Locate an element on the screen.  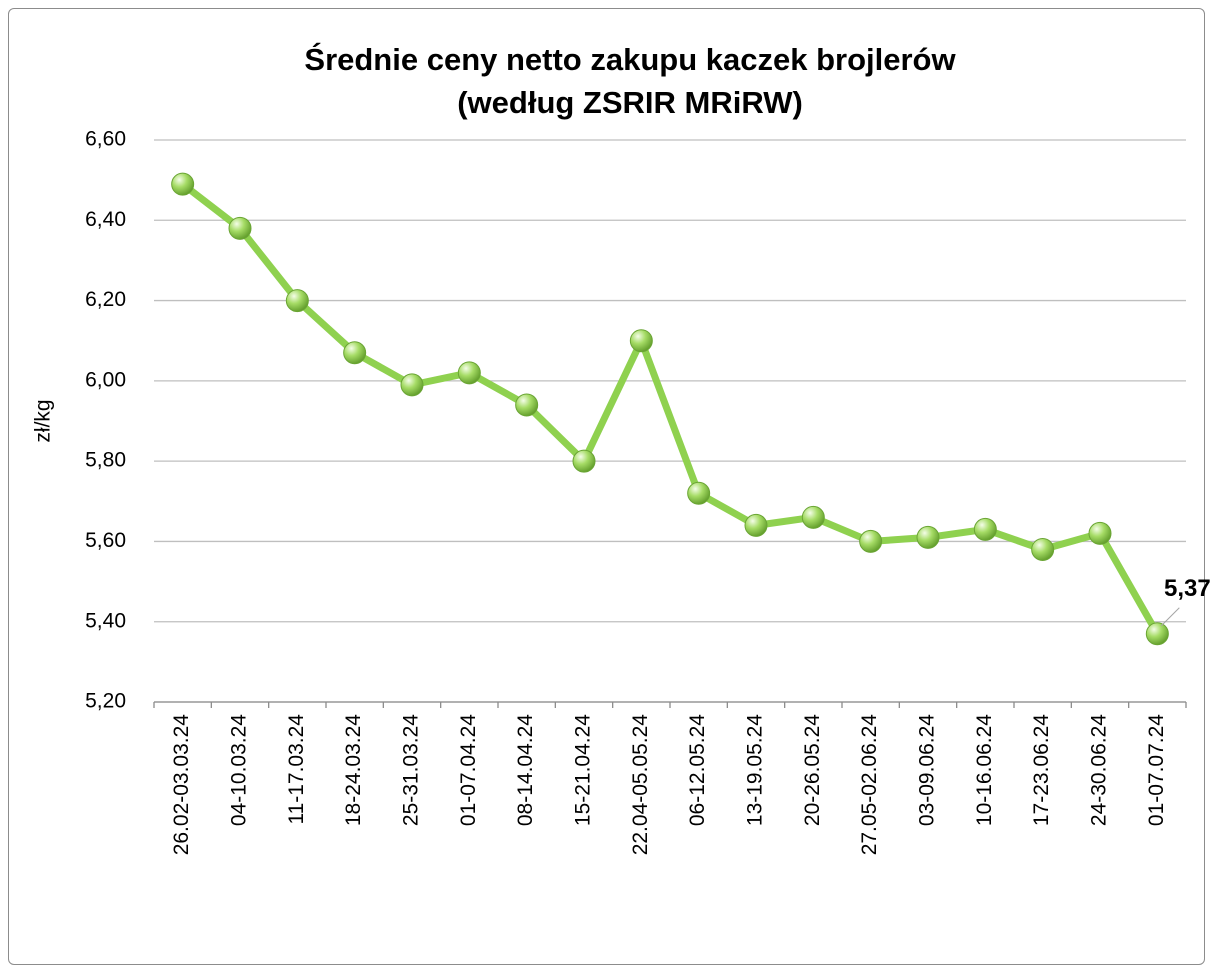
x-tick-label: 20-26.05.24 is located at coordinates (812, 770).